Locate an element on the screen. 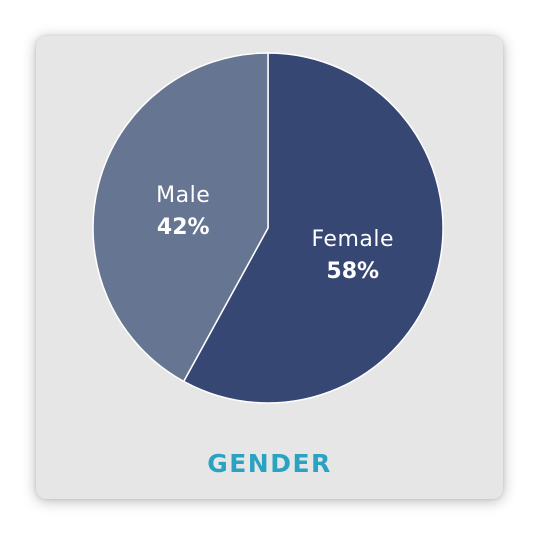  slice-value-male: 42% is located at coordinates (183, 227).